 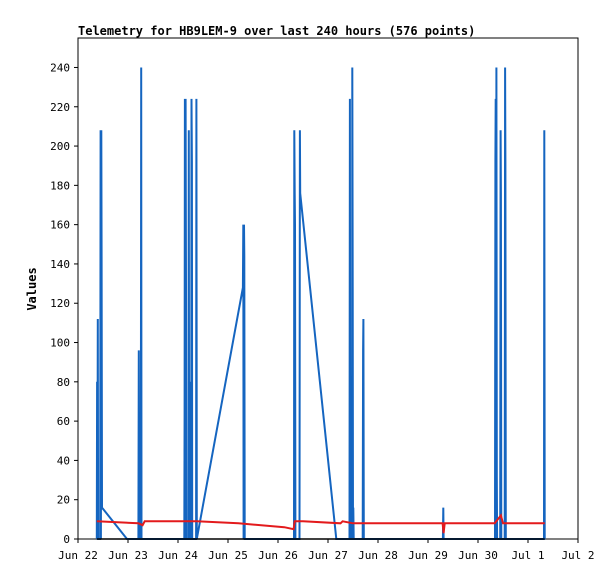 What do you see at coordinates (278, 555) in the screenshot?
I see `x-tick-label: Jun 26` at bounding box center [278, 555].